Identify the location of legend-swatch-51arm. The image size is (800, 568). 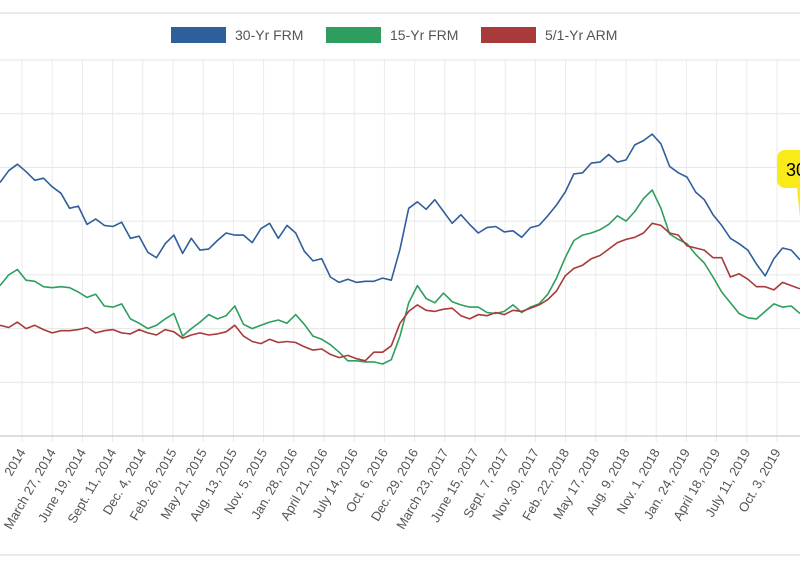
(508, 35).